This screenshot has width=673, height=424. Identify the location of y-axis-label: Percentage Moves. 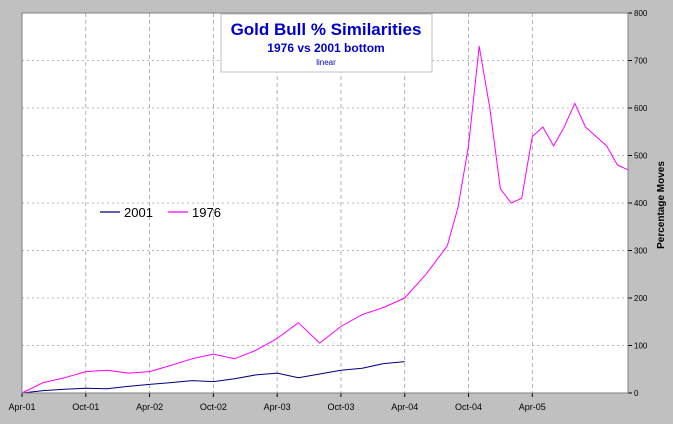
(661, 205).